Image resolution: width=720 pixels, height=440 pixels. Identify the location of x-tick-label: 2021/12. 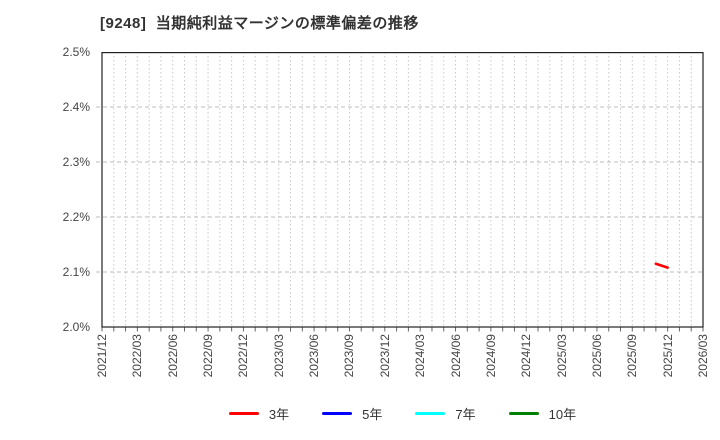
(102, 356).